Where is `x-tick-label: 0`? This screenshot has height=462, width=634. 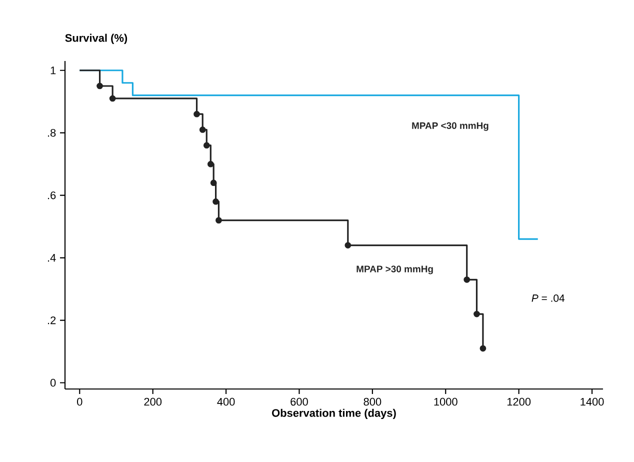
x-tick-label: 0 is located at coordinates (79, 402).